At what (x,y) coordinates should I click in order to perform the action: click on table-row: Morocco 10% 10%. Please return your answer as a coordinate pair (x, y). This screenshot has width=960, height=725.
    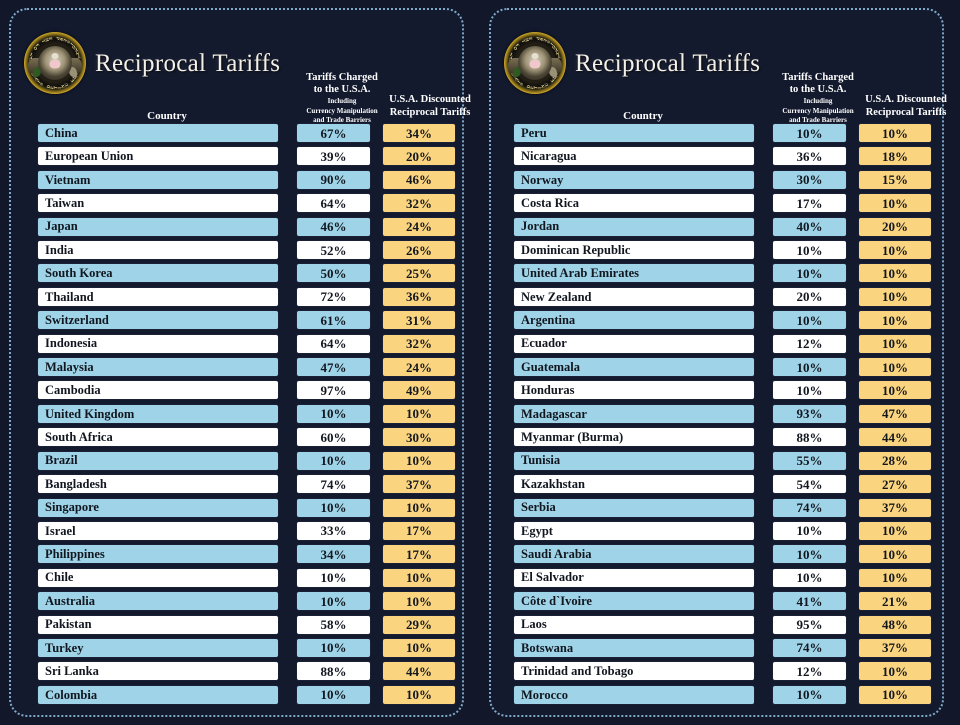
    Looking at the image, I should click on (716, 696).